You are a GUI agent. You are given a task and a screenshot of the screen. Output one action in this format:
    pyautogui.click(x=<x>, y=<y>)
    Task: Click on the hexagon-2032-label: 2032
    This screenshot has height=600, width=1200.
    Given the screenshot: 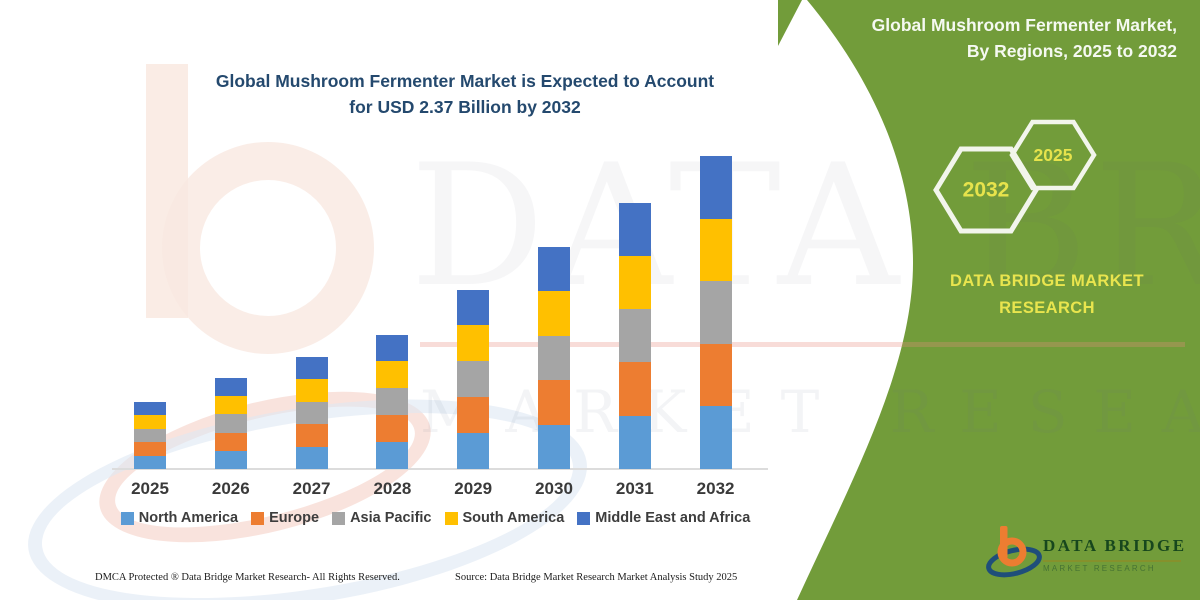 What is the action you would take?
    pyautogui.click(x=986, y=190)
    